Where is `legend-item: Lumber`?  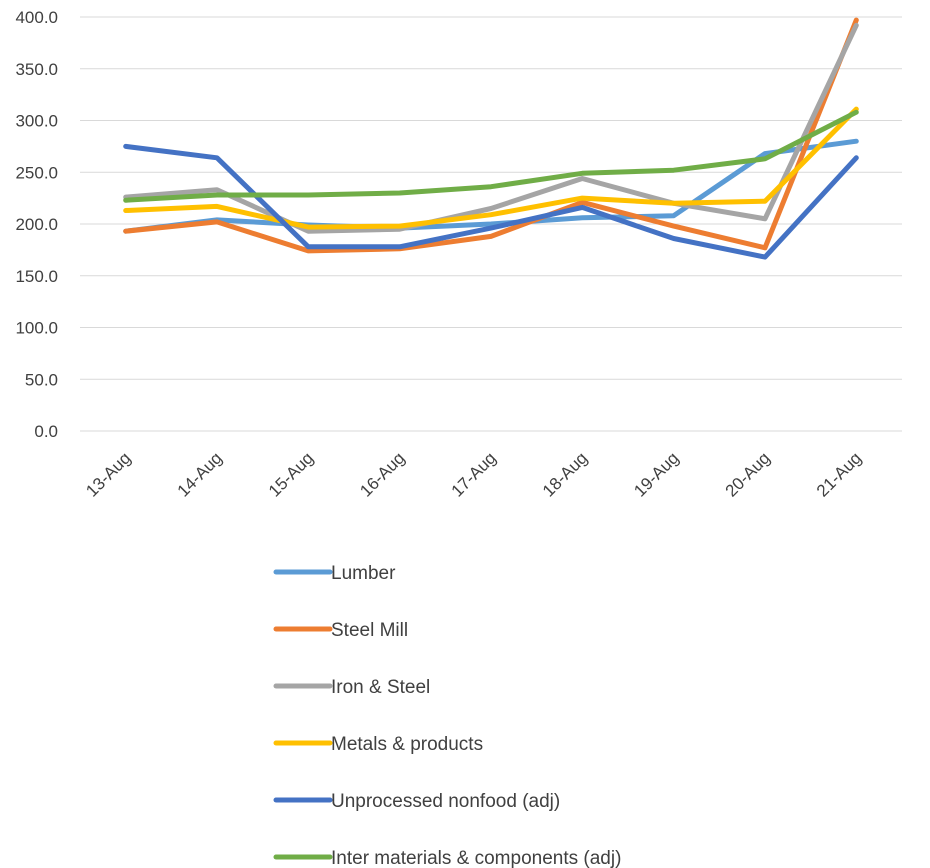 legend-item: Lumber is located at coordinates (334, 573).